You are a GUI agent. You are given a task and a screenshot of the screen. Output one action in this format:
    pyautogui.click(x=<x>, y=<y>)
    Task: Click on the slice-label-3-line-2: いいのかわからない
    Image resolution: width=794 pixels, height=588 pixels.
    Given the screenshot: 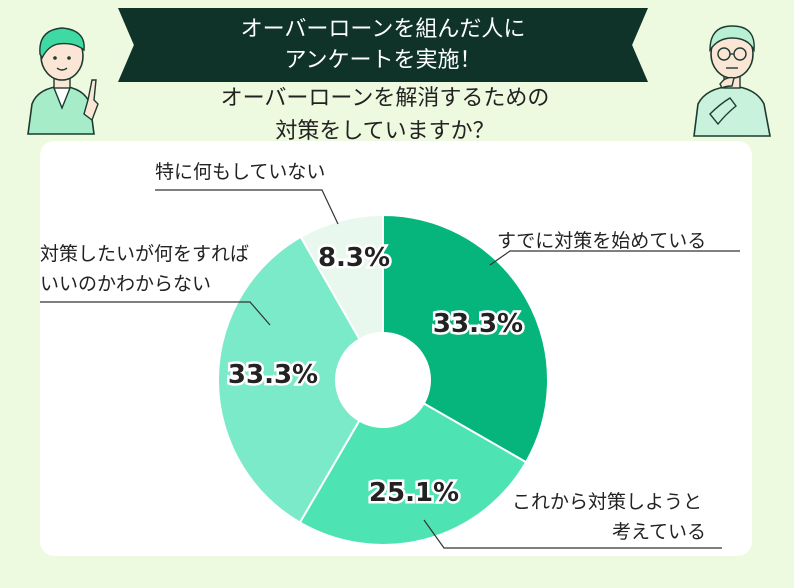 What is the action you would take?
    pyautogui.click(x=125, y=284)
    